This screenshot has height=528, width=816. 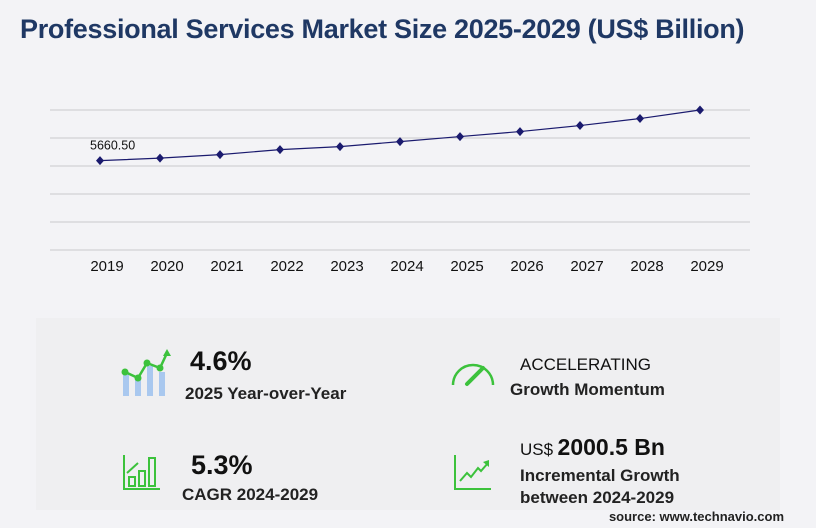 What do you see at coordinates (472, 472) in the screenshot?
I see `trend-up-icon` at bounding box center [472, 472].